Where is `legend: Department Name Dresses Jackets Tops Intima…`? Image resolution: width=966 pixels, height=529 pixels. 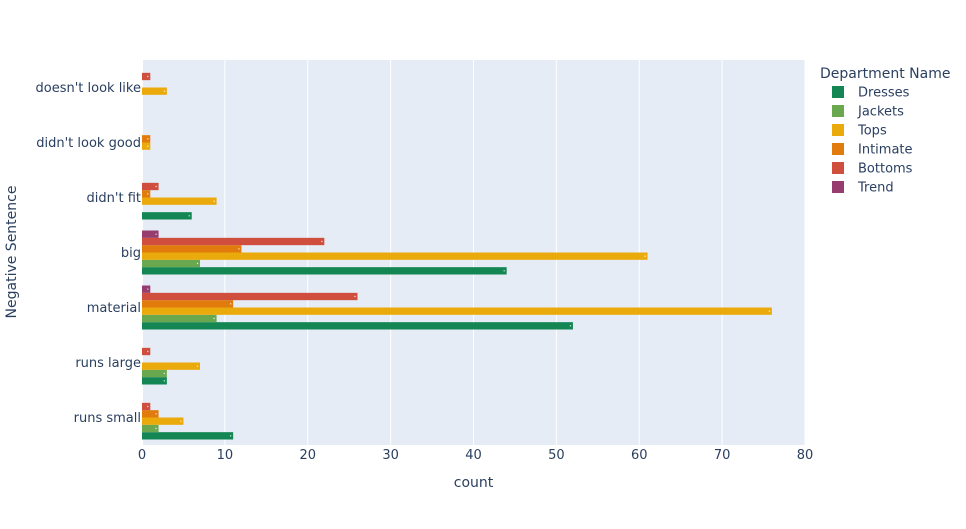
legend: Department Name Dresses Jackets Tops Intima… is located at coordinates (885, 131).